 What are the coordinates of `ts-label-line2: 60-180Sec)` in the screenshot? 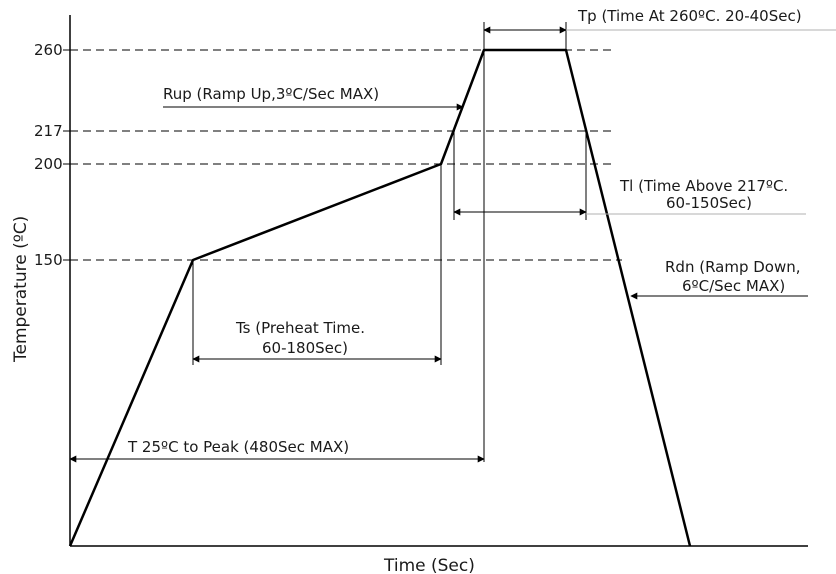 It's located at (305, 348).